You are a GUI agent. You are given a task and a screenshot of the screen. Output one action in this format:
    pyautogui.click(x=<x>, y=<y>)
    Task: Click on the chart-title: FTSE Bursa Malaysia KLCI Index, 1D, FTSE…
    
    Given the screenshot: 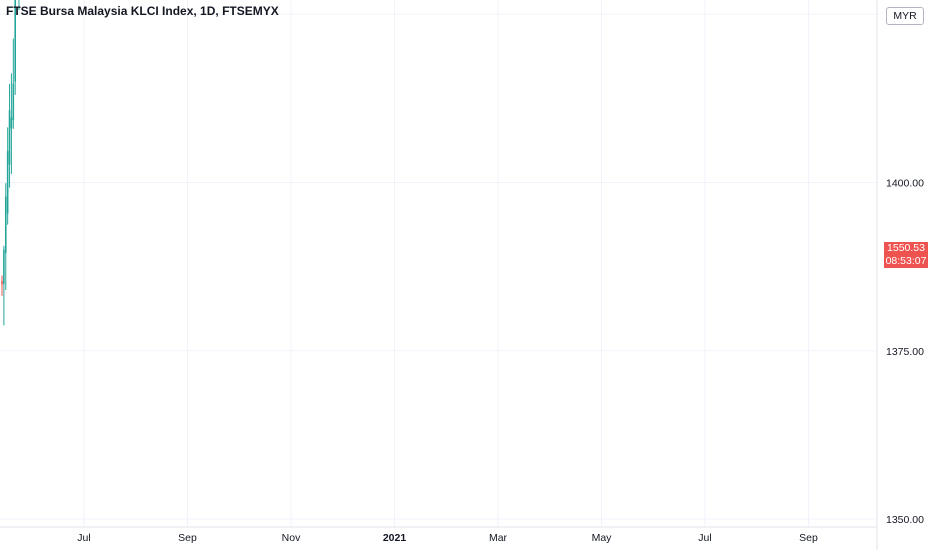 What is the action you would take?
    pyautogui.click(x=142, y=11)
    